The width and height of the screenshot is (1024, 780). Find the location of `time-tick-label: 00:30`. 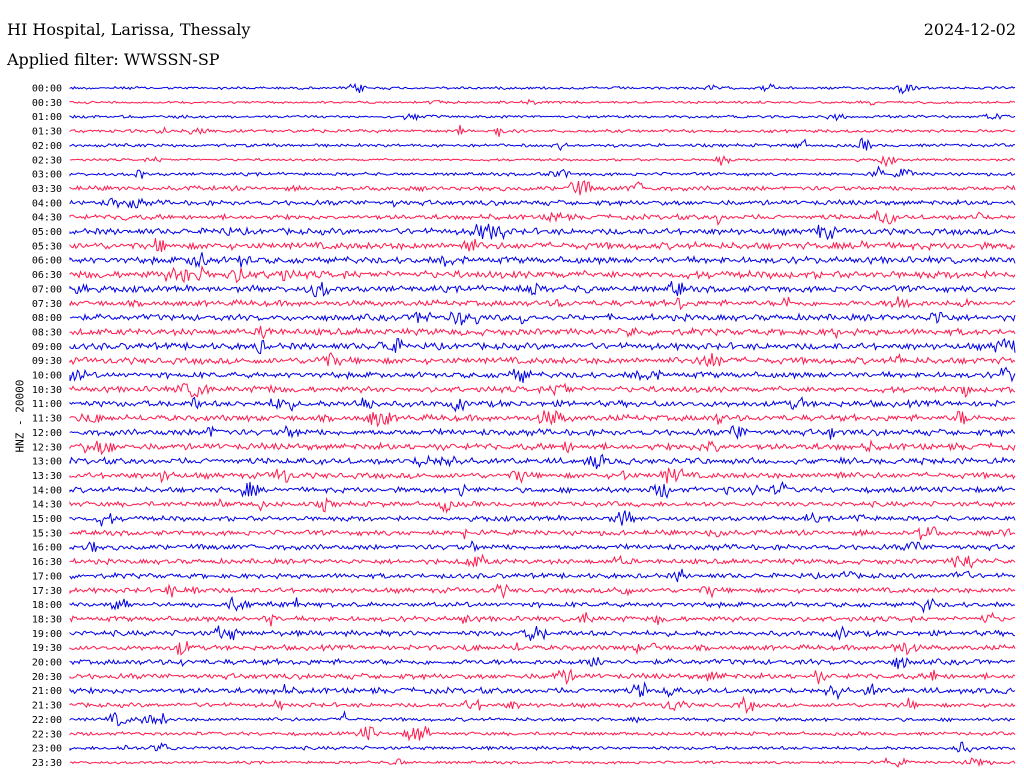

time-tick-label: 00:30 is located at coordinates (47, 103).